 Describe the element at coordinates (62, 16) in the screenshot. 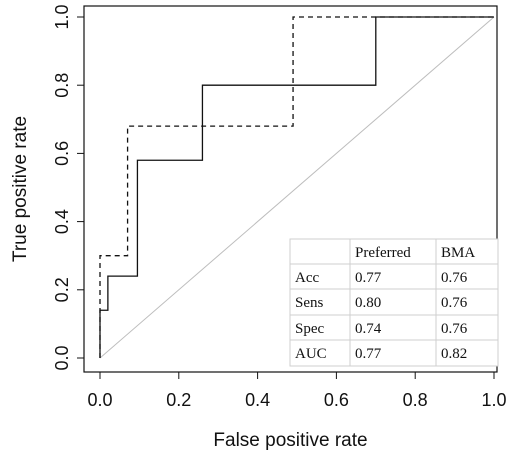

I see `y-tick-label: 1.0` at that location.